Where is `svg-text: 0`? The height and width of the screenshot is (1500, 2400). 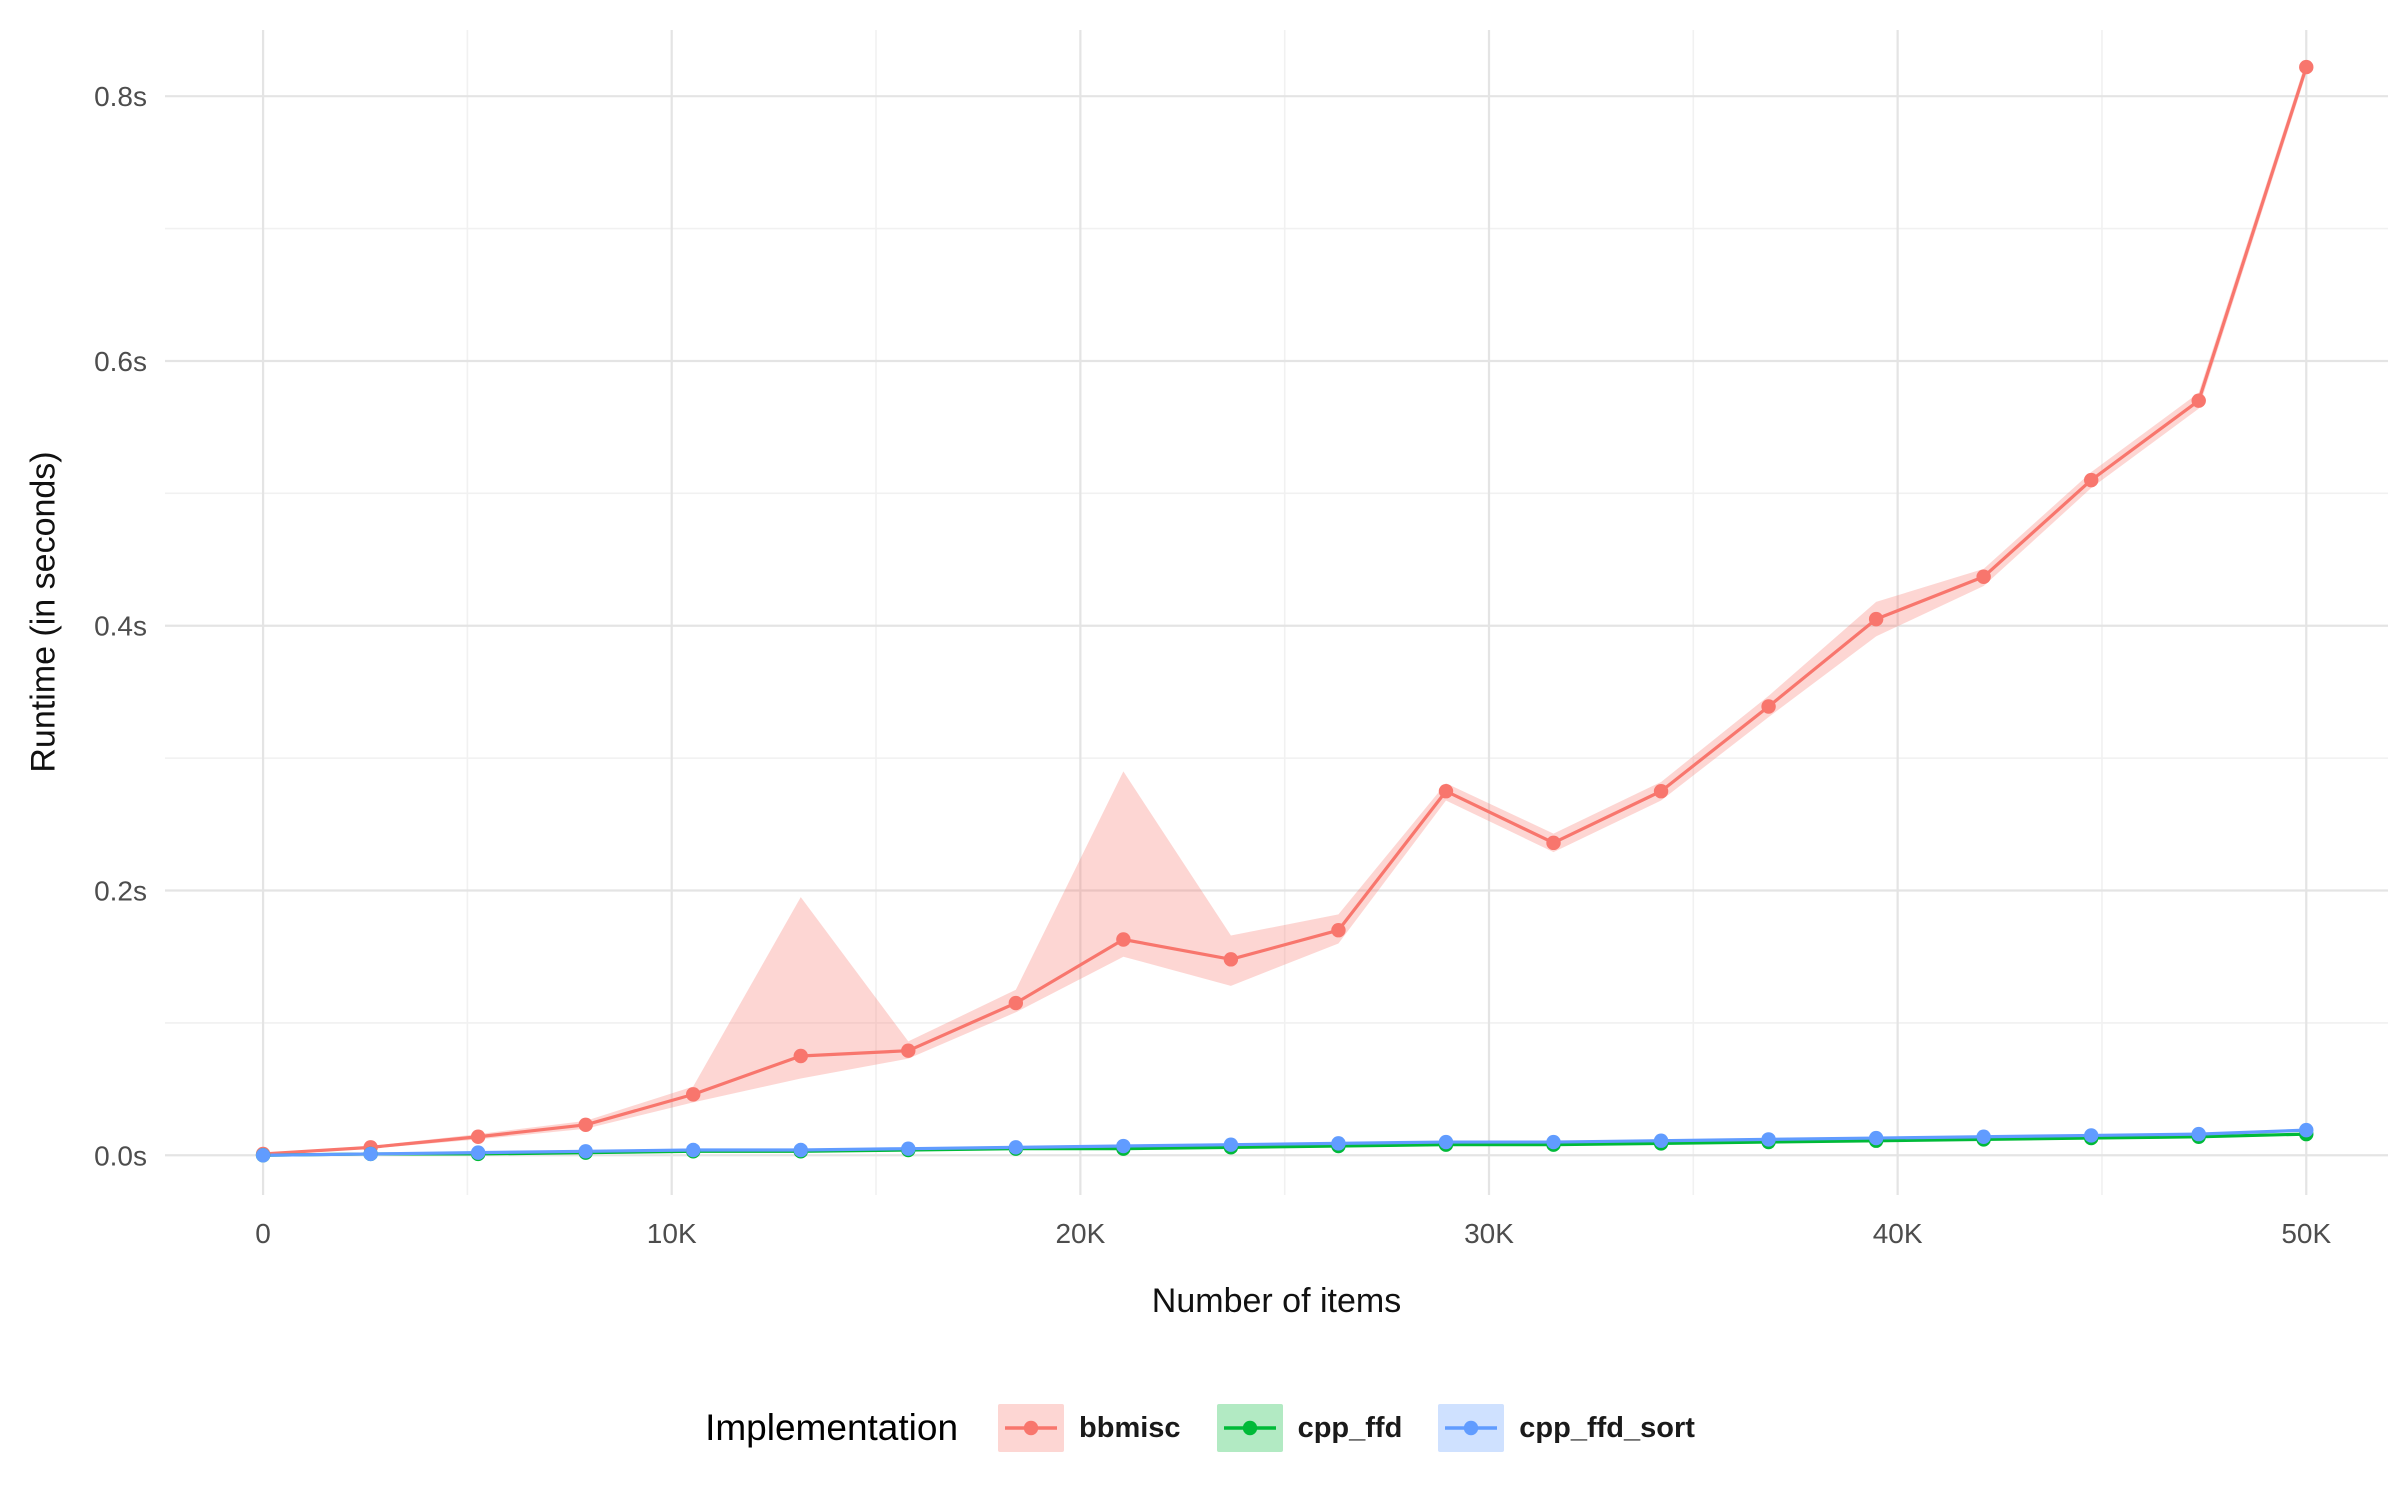 svg-text: 0 is located at coordinates (263, 1233).